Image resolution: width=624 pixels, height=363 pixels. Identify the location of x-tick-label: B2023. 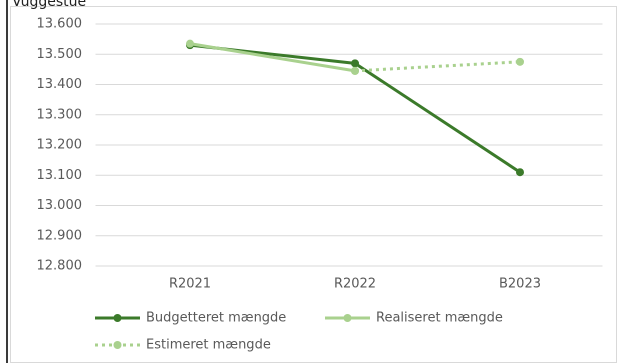
(520, 284).